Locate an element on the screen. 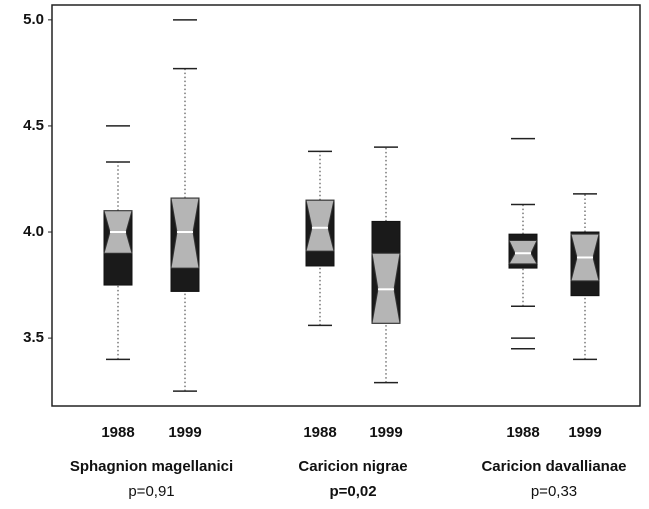 The height and width of the screenshot is (509, 649). group-label: Caricion nigrae is located at coordinates (352, 466).